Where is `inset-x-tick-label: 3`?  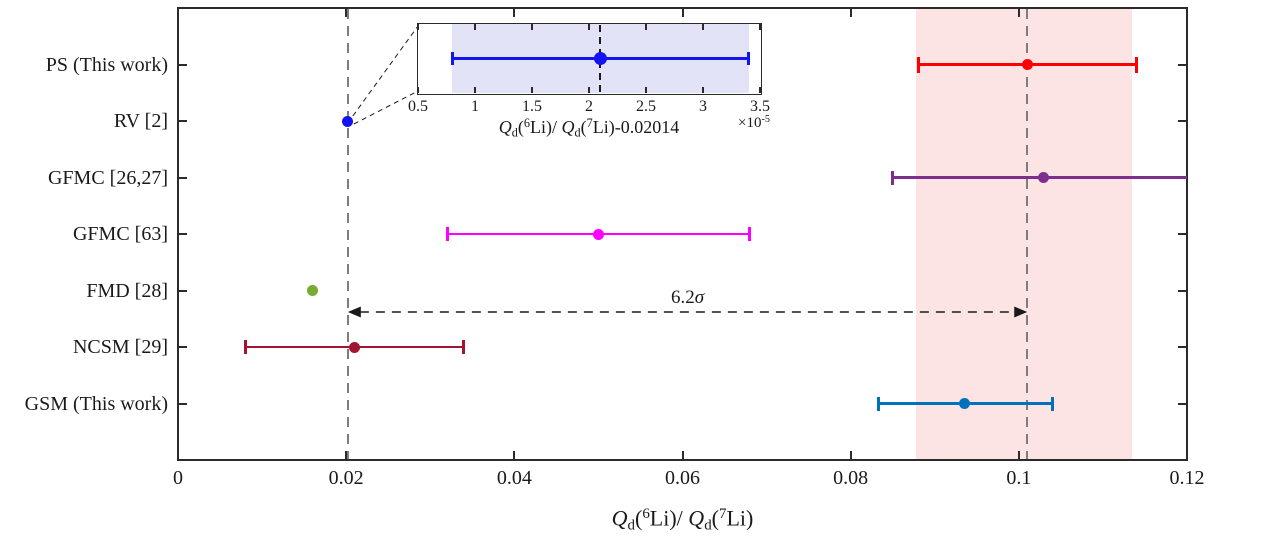 inset-x-tick-label: 3 is located at coordinates (703, 106).